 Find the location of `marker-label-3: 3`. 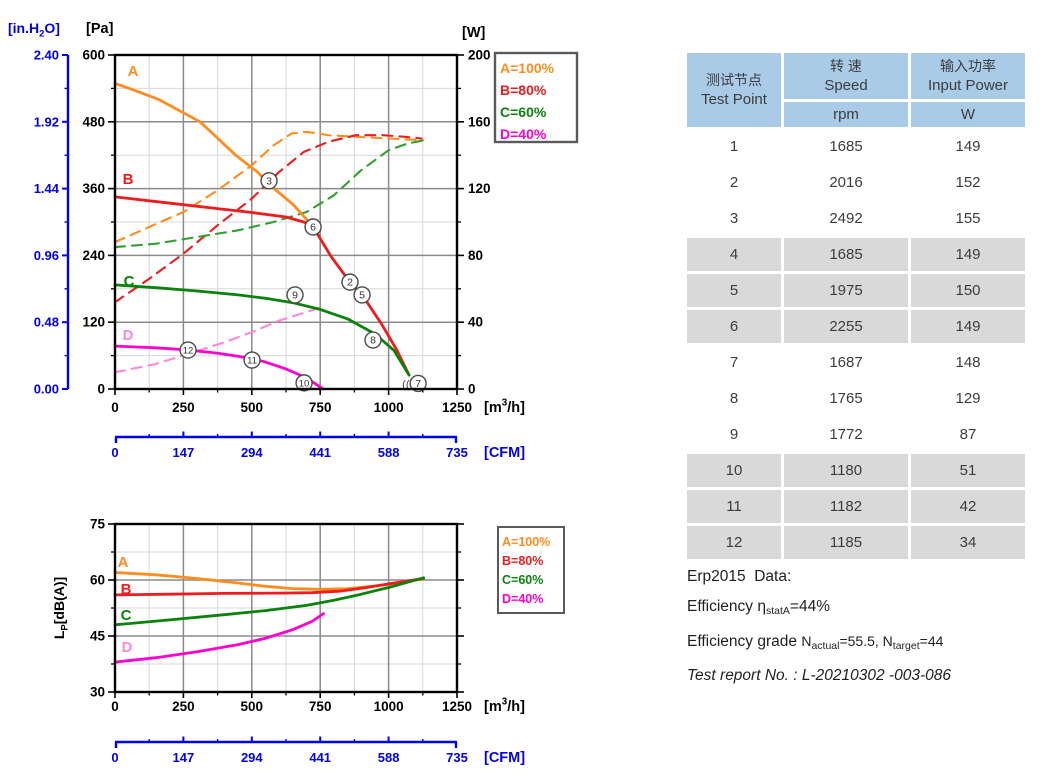

marker-label-3: 3 is located at coordinates (269, 181).